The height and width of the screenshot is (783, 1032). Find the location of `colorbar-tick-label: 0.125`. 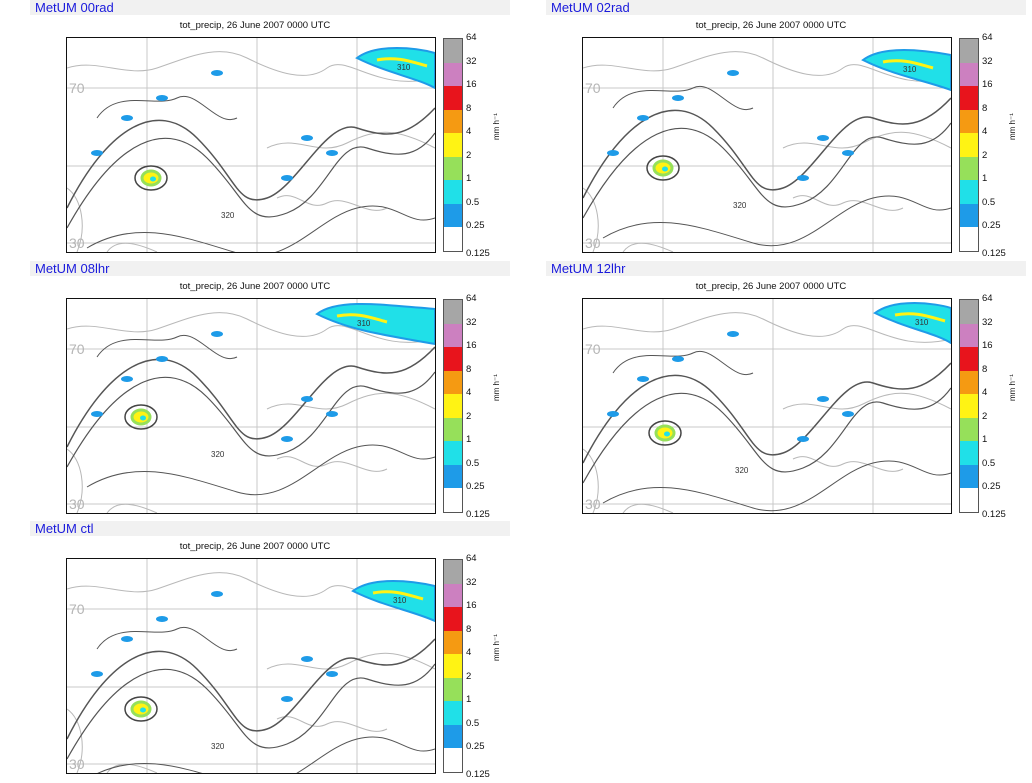

colorbar-tick-label: 0.125 is located at coordinates (478, 253).